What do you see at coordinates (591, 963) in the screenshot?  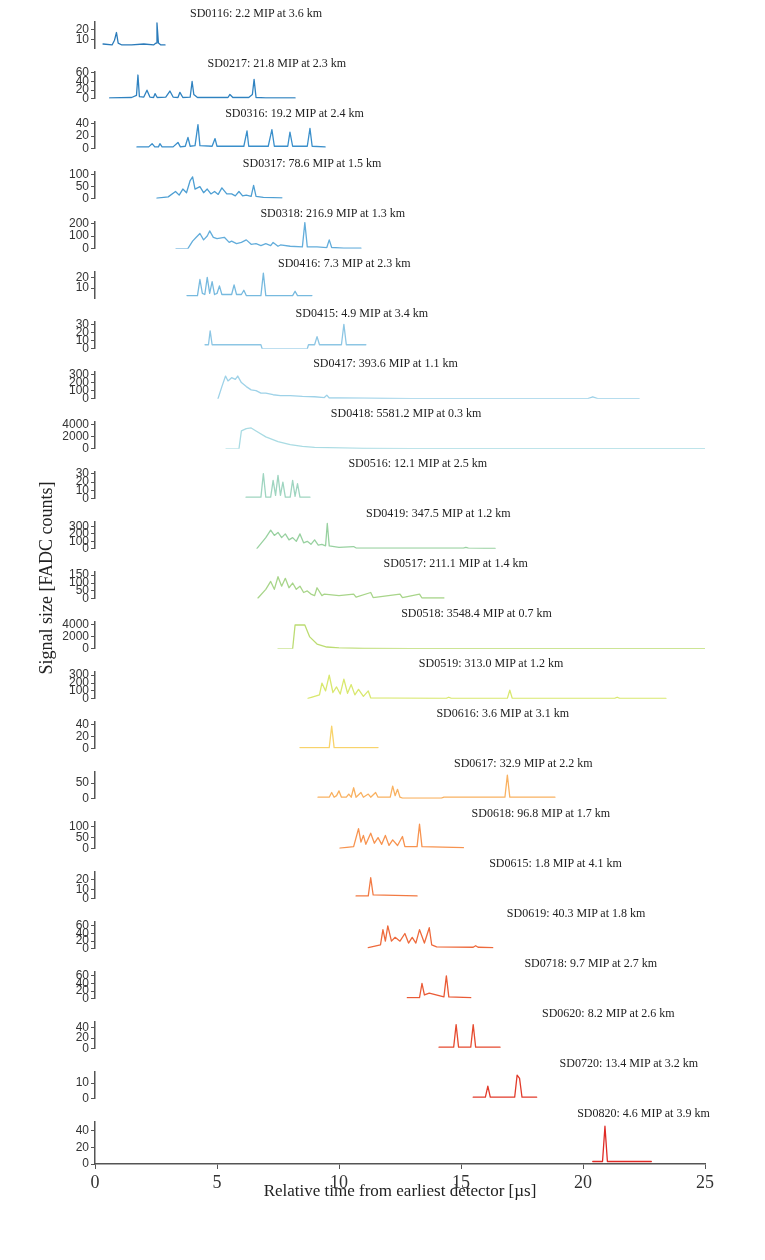 I see `chart-title: SD0718: 9.7 MIP at 2.7 km` at bounding box center [591, 963].